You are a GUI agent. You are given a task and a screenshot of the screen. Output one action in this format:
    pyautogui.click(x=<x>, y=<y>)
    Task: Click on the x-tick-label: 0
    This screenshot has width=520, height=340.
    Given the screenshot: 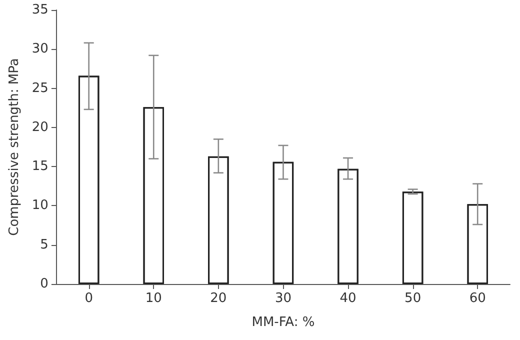 What is the action you would take?
    pyautogui.click(x=88, y=298)
    